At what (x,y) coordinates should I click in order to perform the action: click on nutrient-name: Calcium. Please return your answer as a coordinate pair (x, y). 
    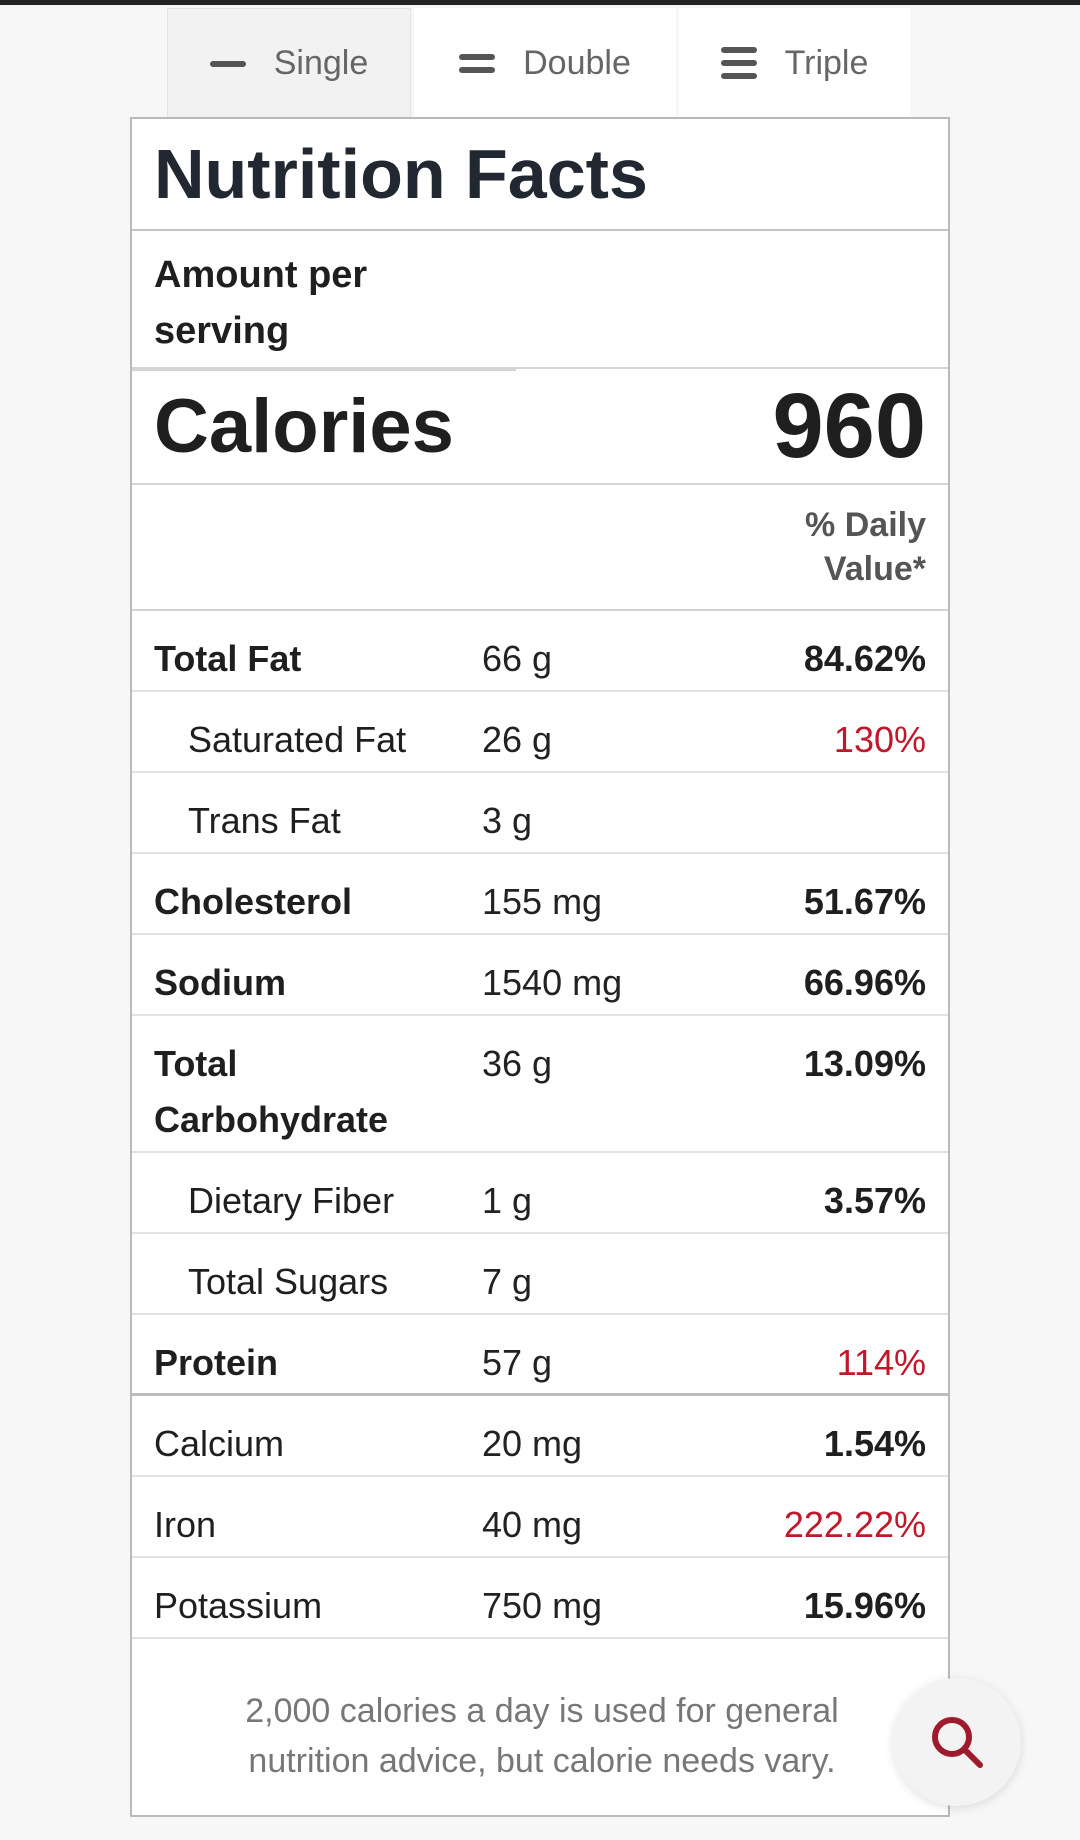
    Looking at the image, I should click on (219, 1443).